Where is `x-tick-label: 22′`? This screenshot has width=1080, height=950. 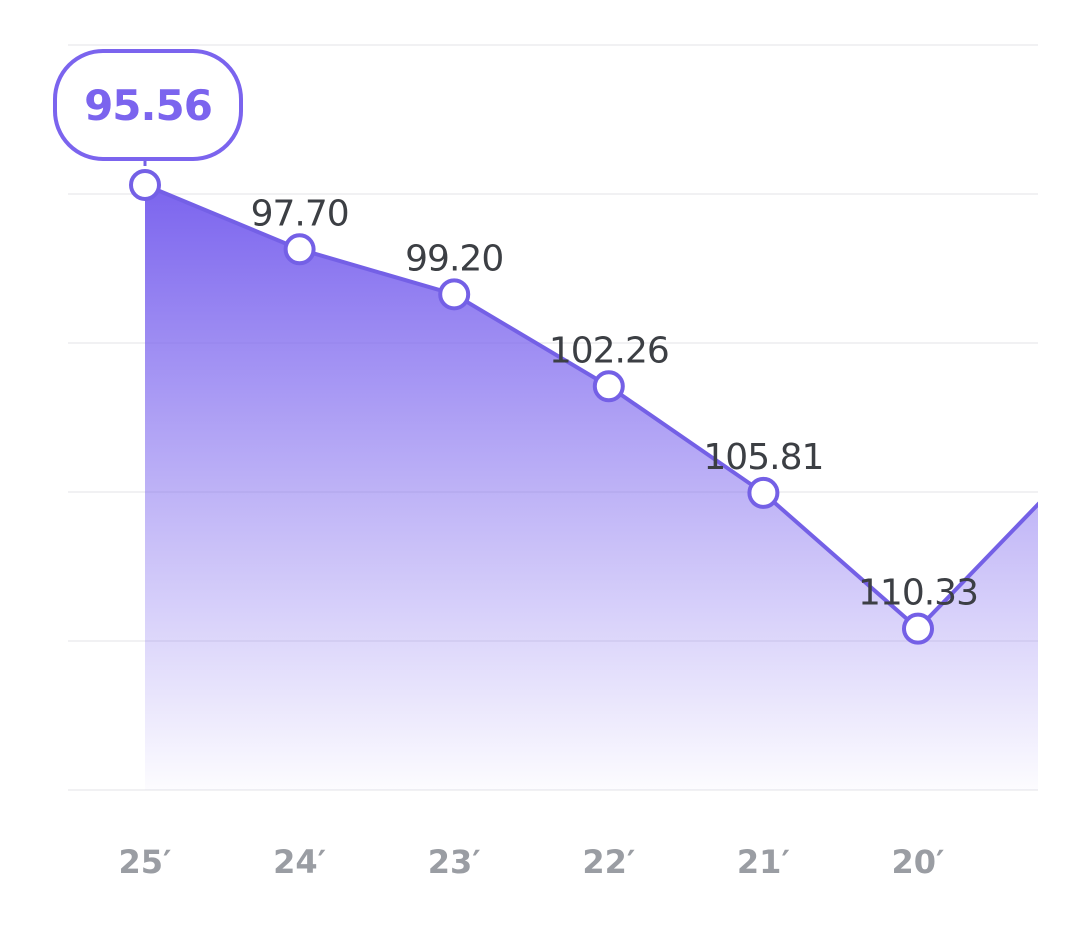
x-tick-label: 22′ is located at coordinates (608, 862).